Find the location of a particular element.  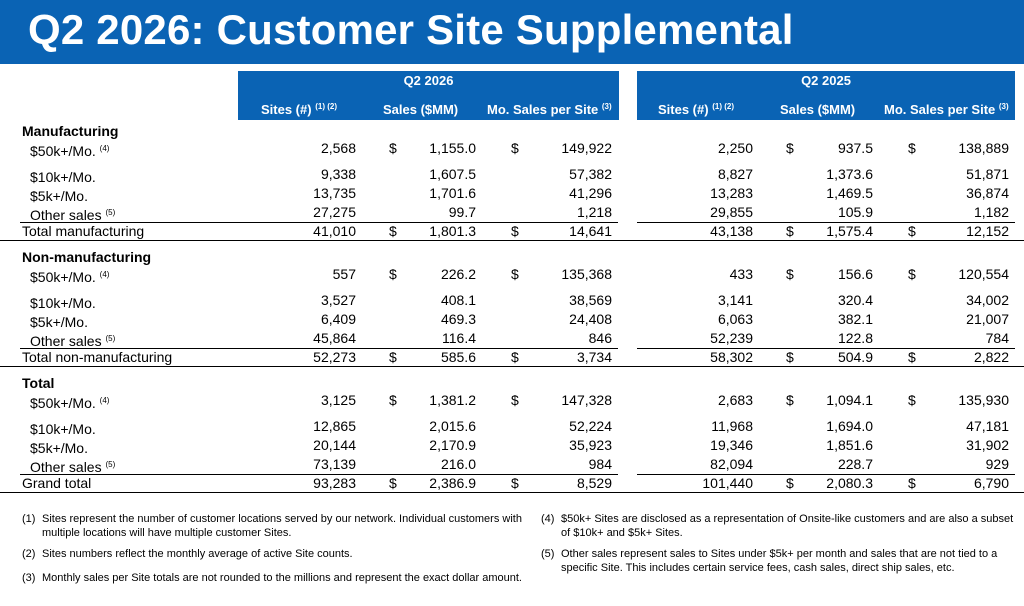

row-label: $10k+/Mo. is located at coordinates (63, 302).